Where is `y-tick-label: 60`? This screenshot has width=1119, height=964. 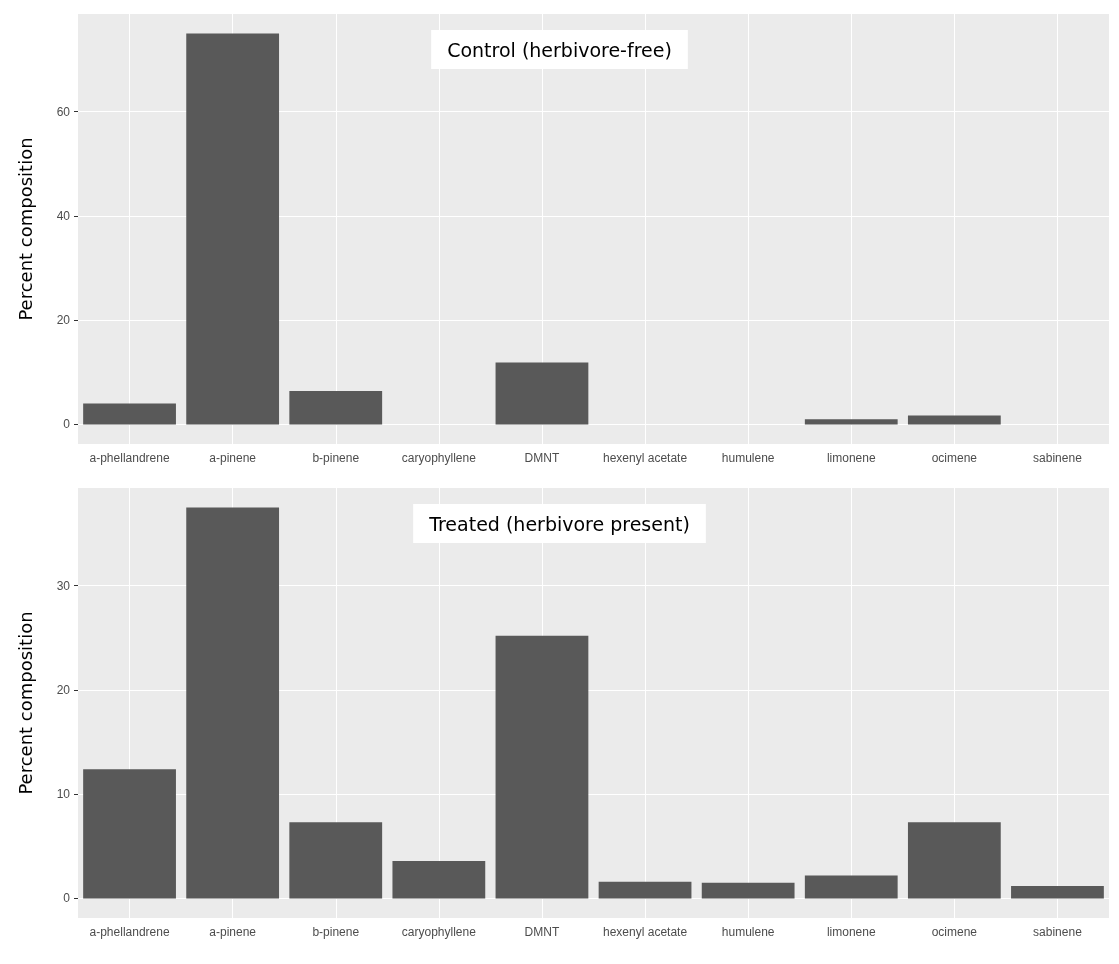
y-tick-label: 60 is located at coordinates (63, 111).